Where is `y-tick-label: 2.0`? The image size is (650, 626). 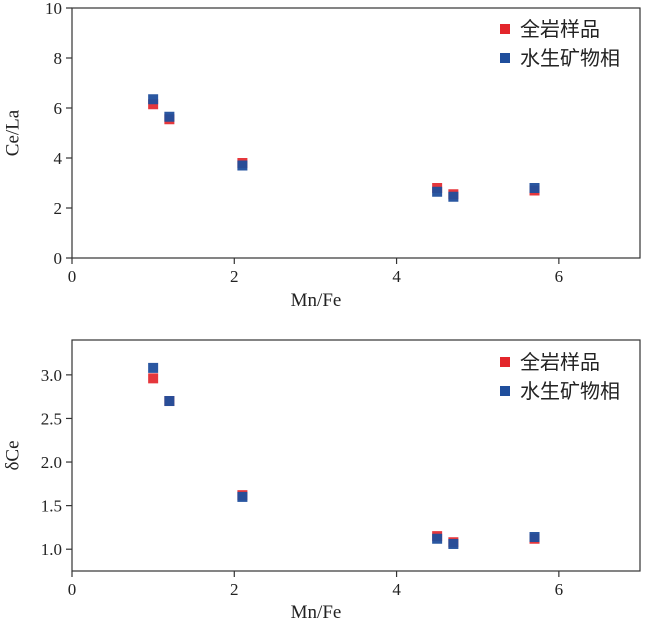 y-tick-label: 2.0 is located at coordinates (51, 462).